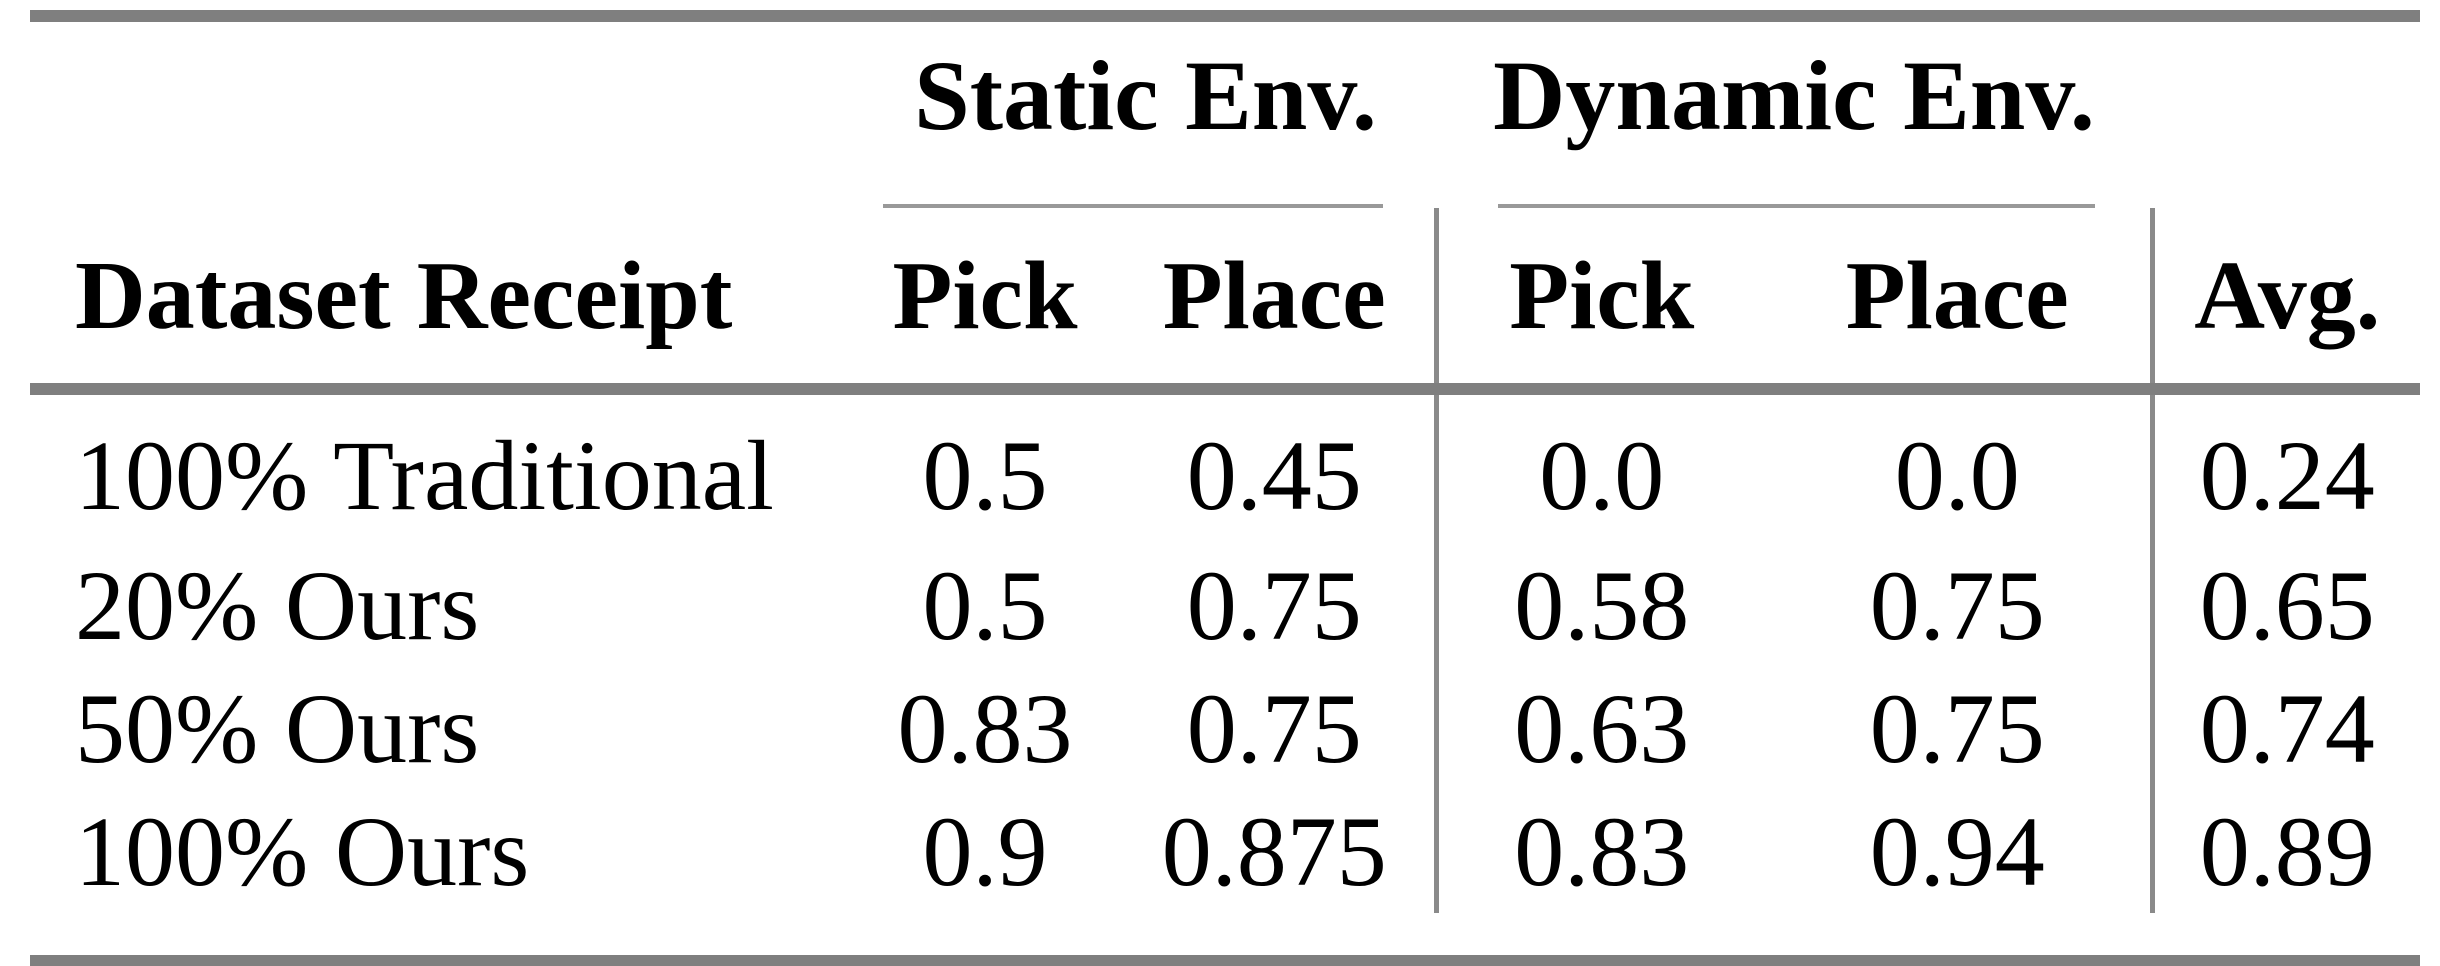  I want to click on dynamic-env-label: Dynamic Env., so click(1794, 95).